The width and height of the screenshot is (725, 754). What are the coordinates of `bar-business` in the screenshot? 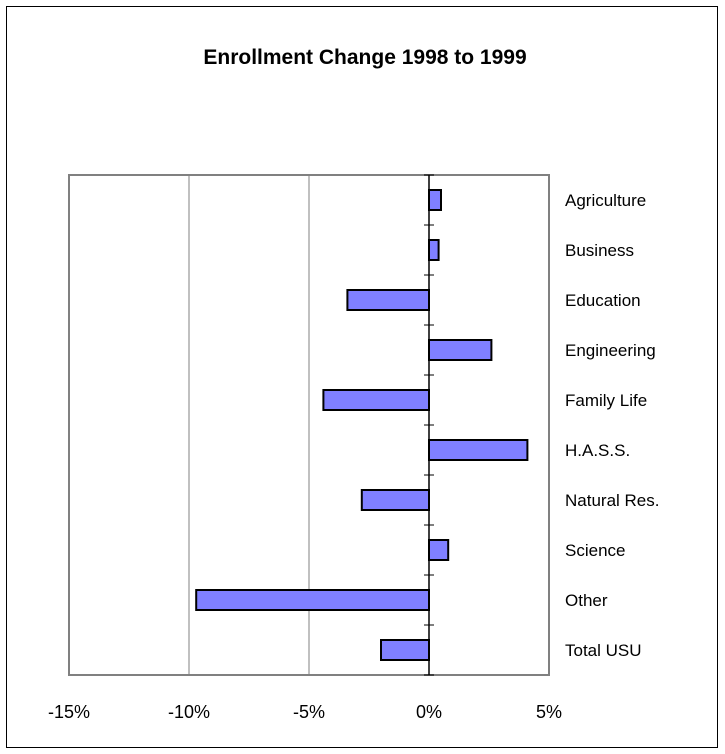 It's located at (434, 250).